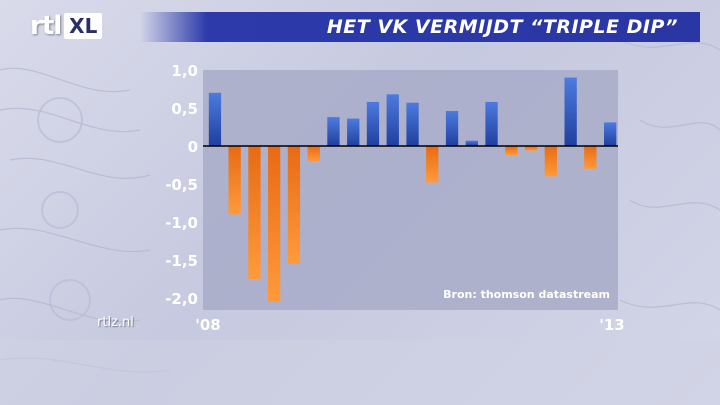  I want to click on x-tick-label: '13, so click(611, 325).